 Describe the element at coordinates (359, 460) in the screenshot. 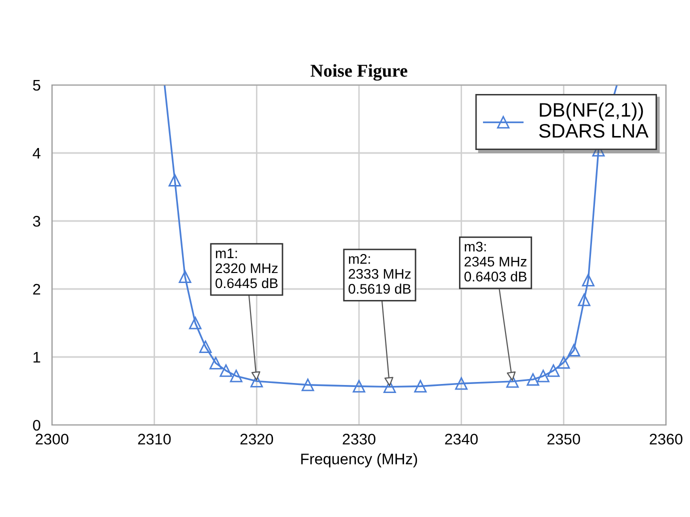

I see `x-axis-title: Frequency (MHz)` at that location.